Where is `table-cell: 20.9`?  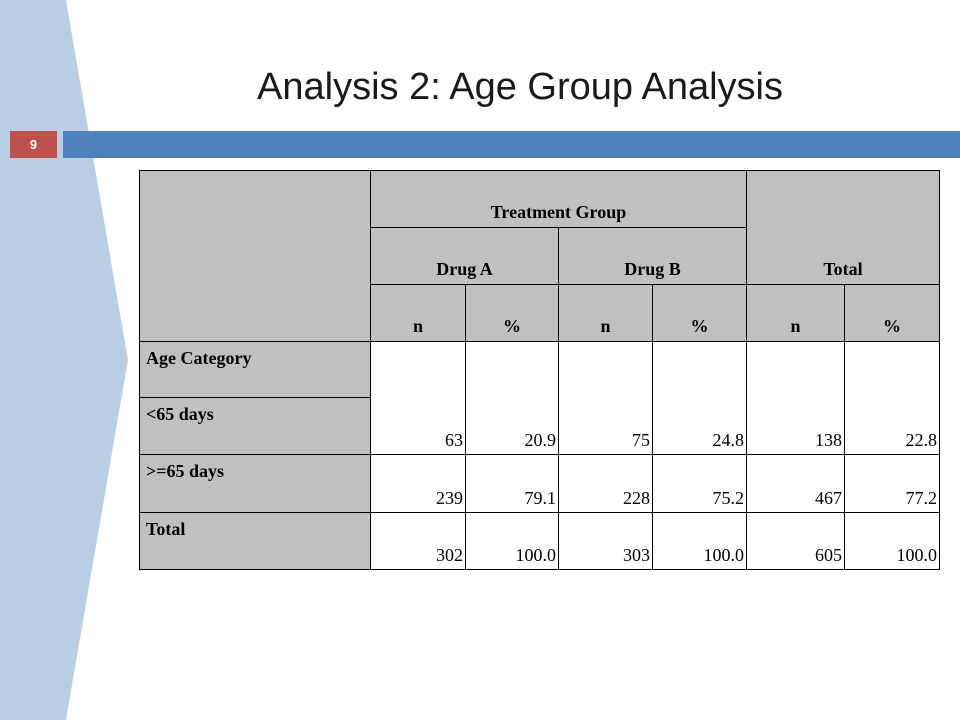
table-cell: 20.9 is located at coordinates (512, 398).